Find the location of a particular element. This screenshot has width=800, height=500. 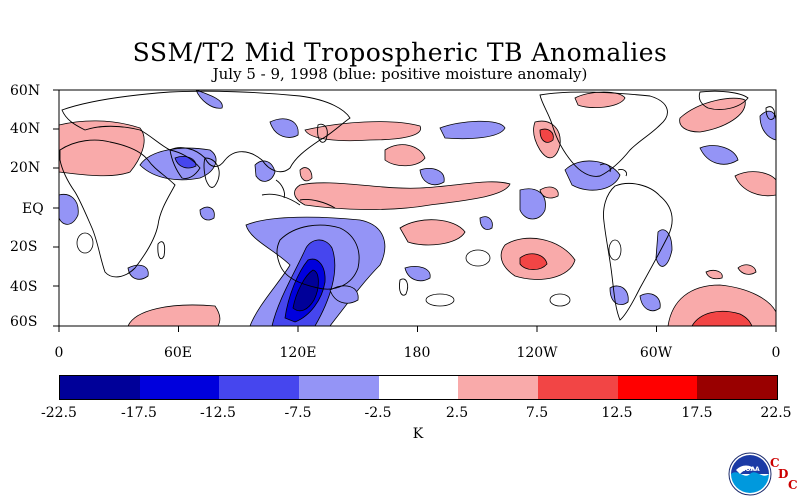

southamerica-outline is located at coordinates (638, 252).